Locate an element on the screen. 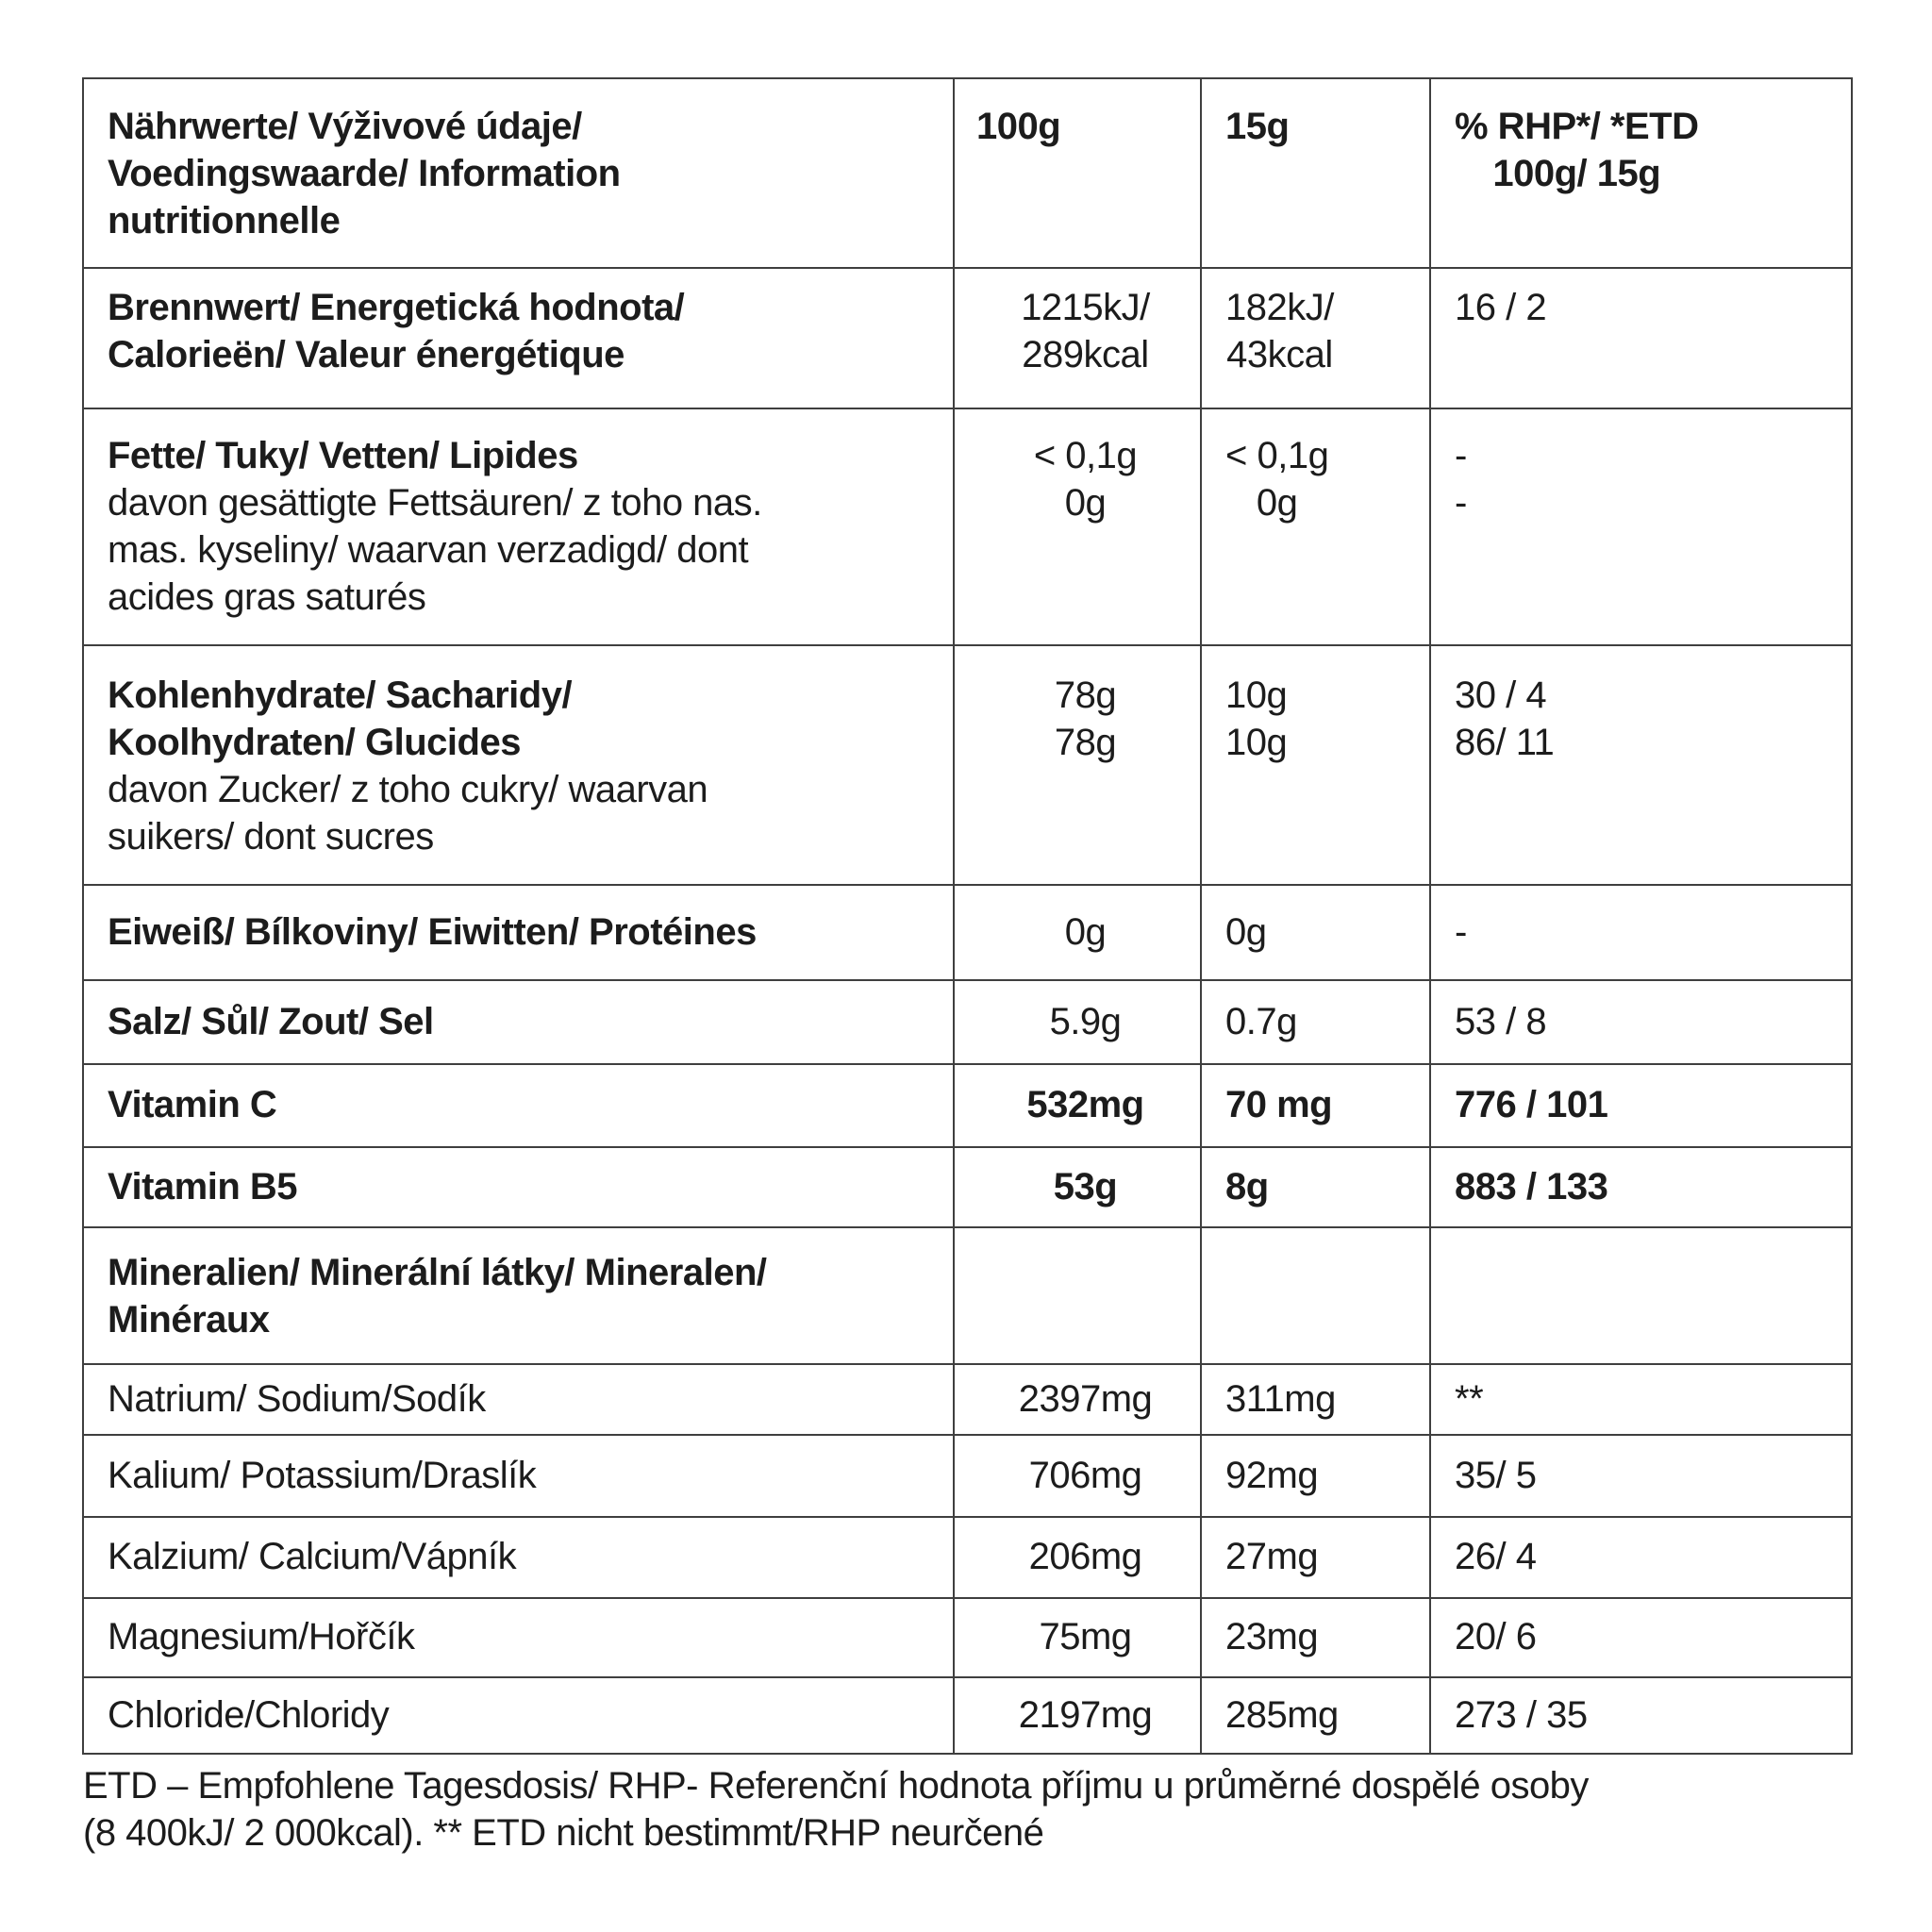 This screenshot has height=1932, width=1932. cell-vitamin-c-pct: 776 / 101 is located at coordinates (1641, 1106).